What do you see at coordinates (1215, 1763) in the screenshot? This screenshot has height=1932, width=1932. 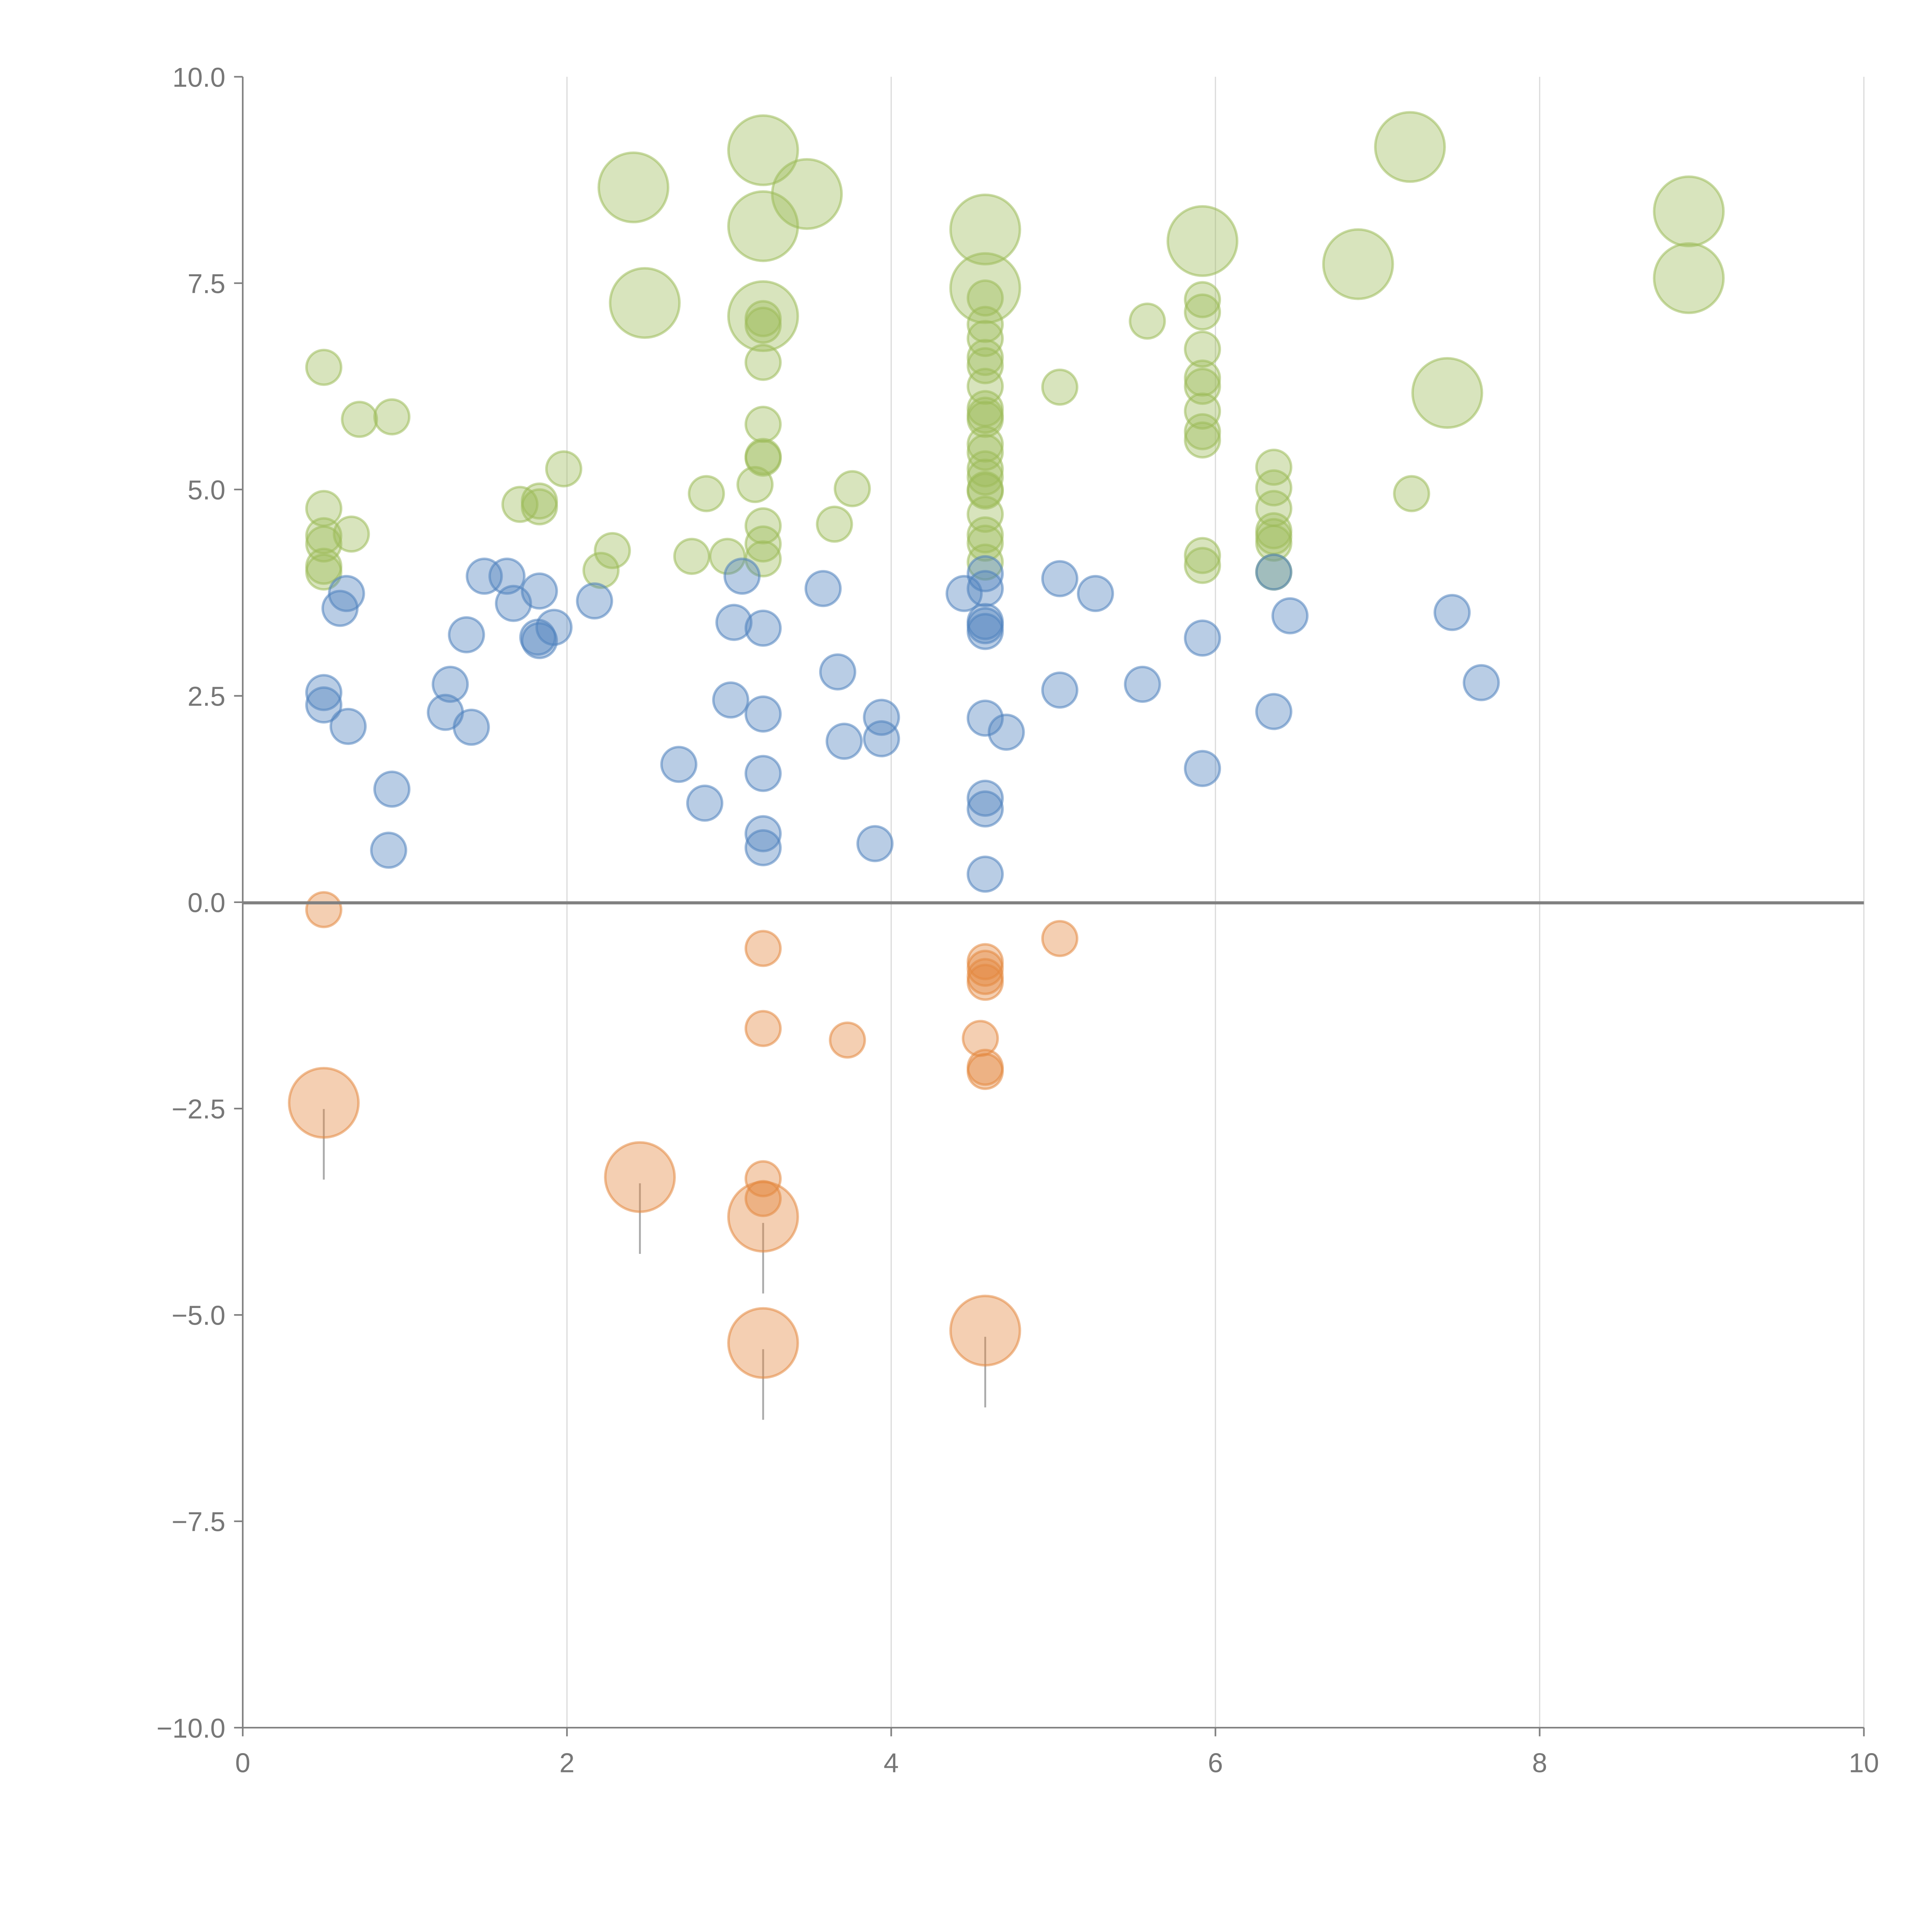 I see `x-tick-label: 6` at bounding box center [1215, 1763].